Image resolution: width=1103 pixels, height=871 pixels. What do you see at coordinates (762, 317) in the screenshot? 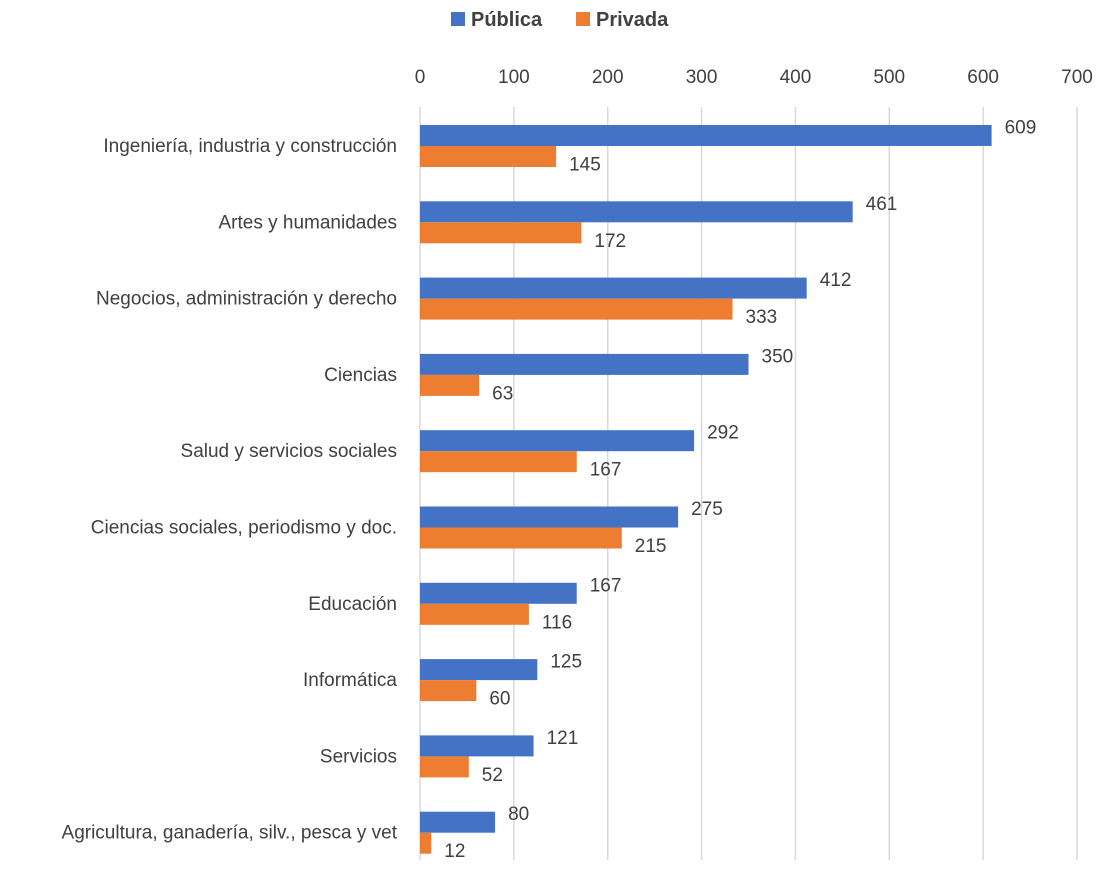
I see `data-label-privada: 333` at bounding box center [762, 317].